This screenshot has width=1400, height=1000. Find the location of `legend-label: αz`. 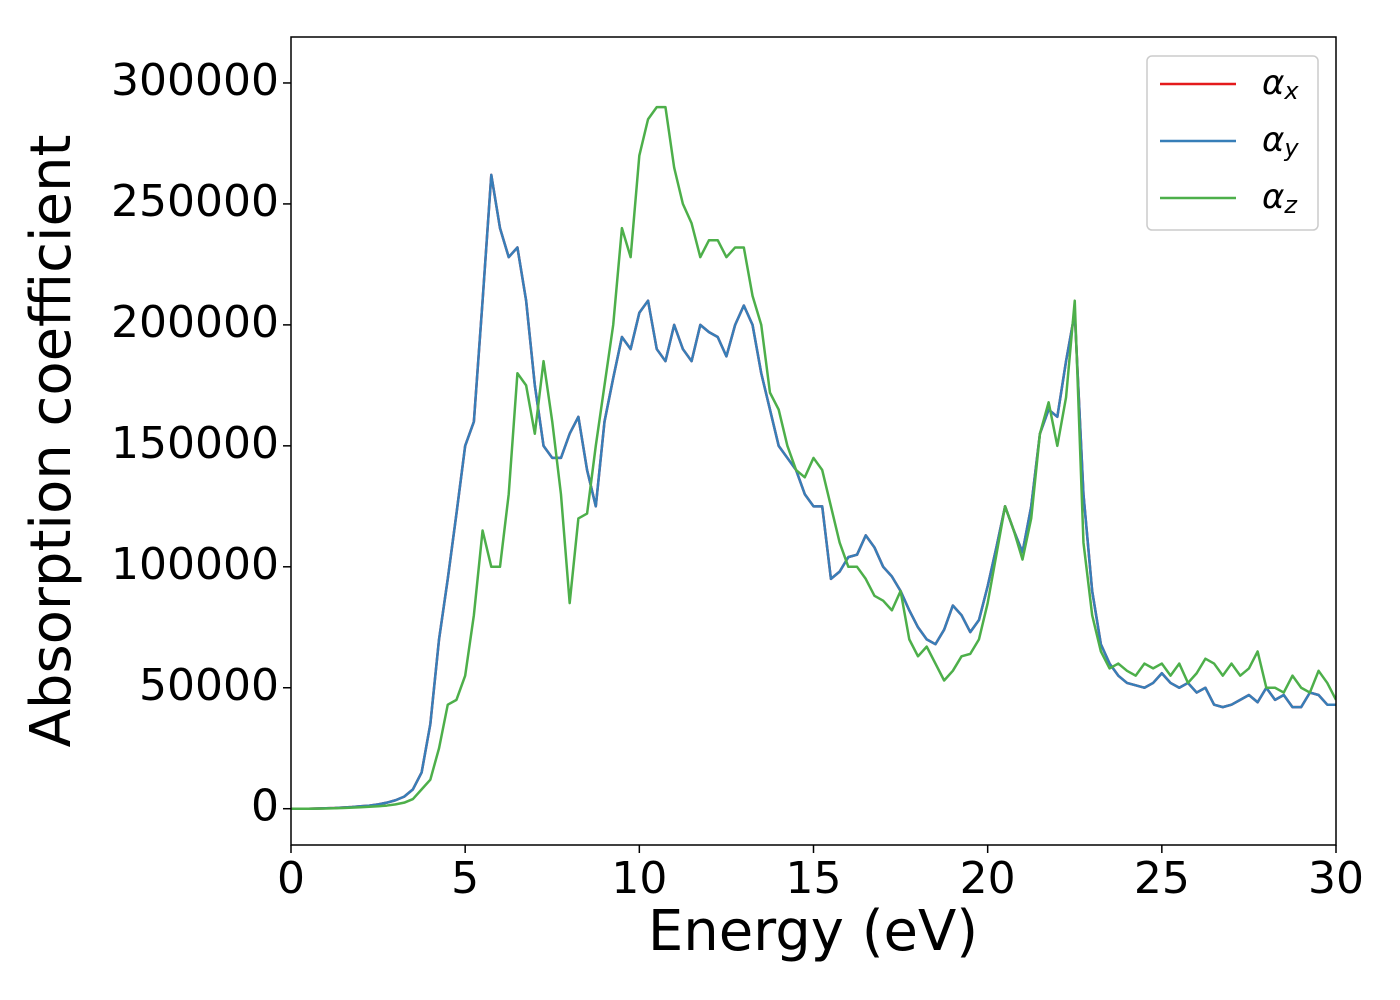

legend-label: αz is located at coordinates (1280, 198).